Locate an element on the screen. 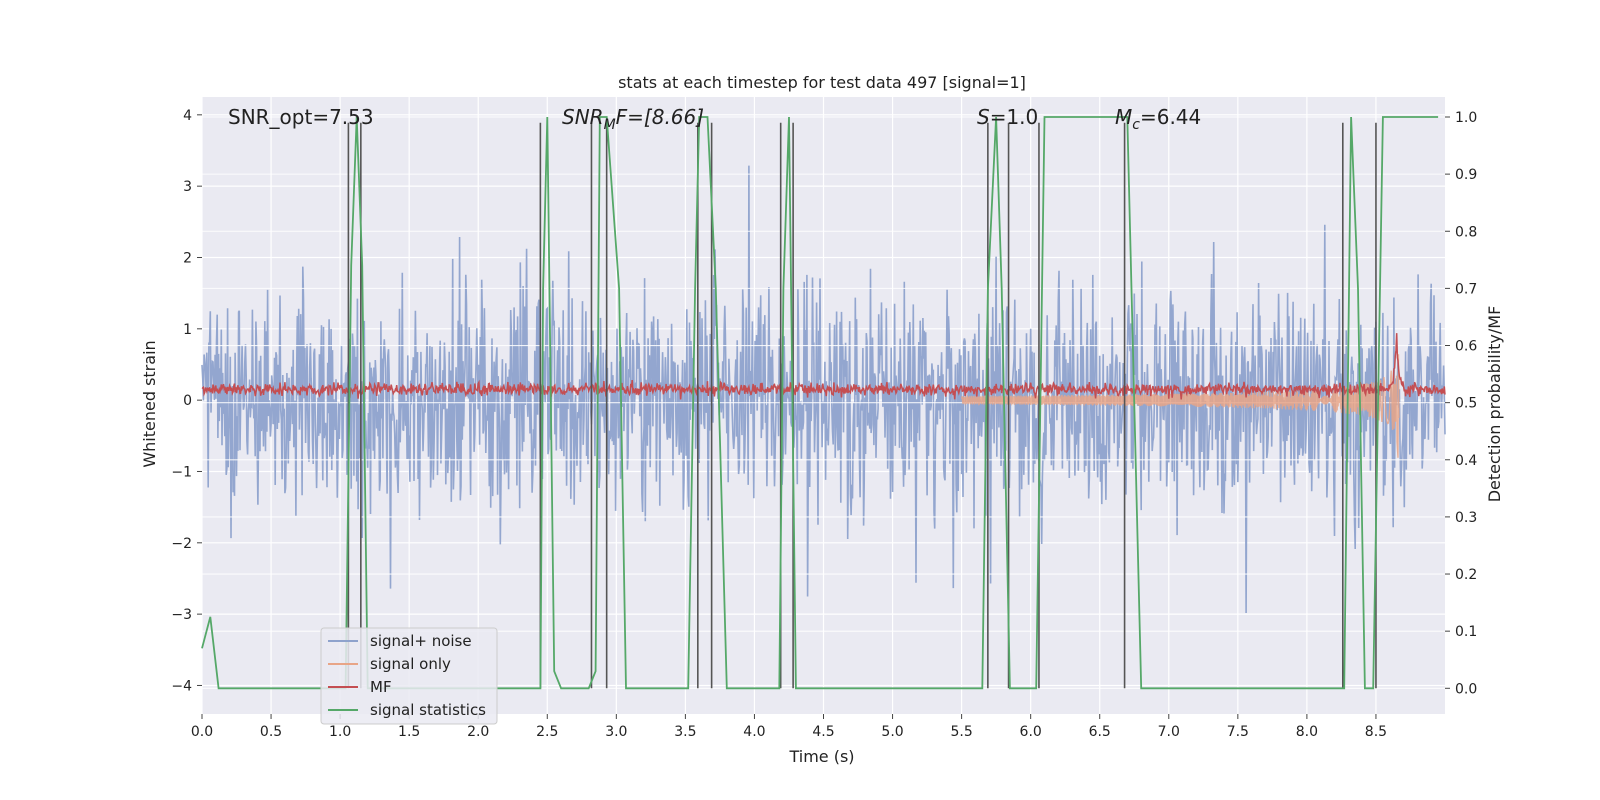 The image size is (1600, 800). annotation-mc-subscript: c is located at coordinates (1136, 125).